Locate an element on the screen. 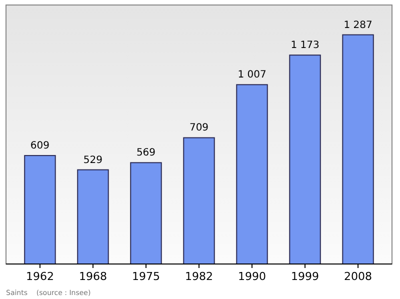 This screenshot has height=299, width=400. data-label: 1 007 is located at coordinates (252, 75).